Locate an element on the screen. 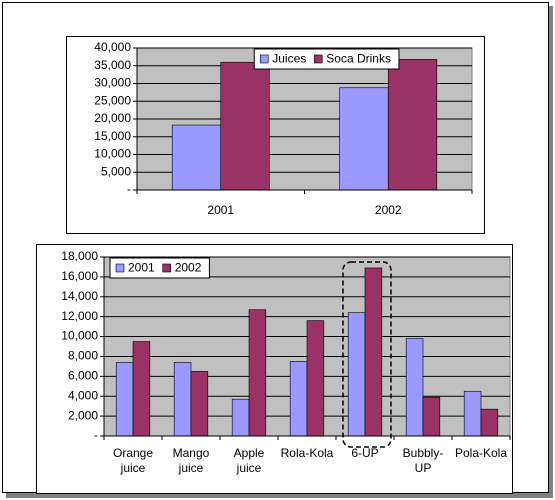 The height and width of the screenshot is (500, 555). y-tick-label: 8,000 is located at coordinates (83, 356).